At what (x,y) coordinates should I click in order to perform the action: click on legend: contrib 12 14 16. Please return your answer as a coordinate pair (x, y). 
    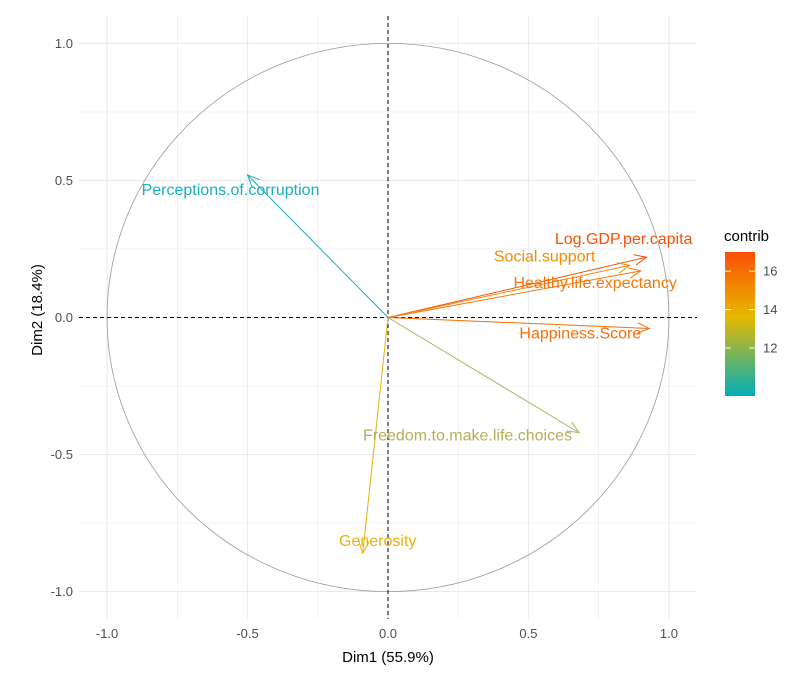
    Looking at the image, I should click on (750, 312).